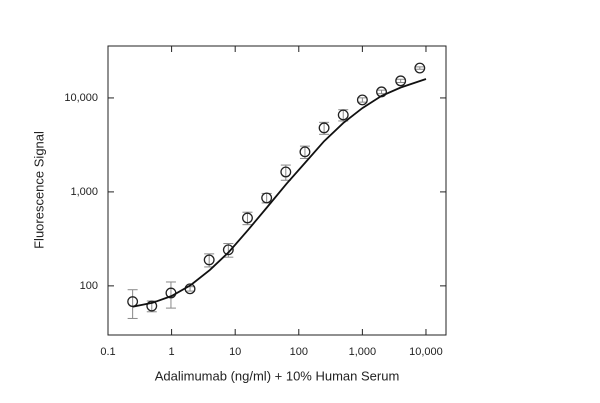  What do you see at coordinates (107, 352) in the screenshot?
I see `x-tick-label: 0.1` at bounding box center [107, 352].